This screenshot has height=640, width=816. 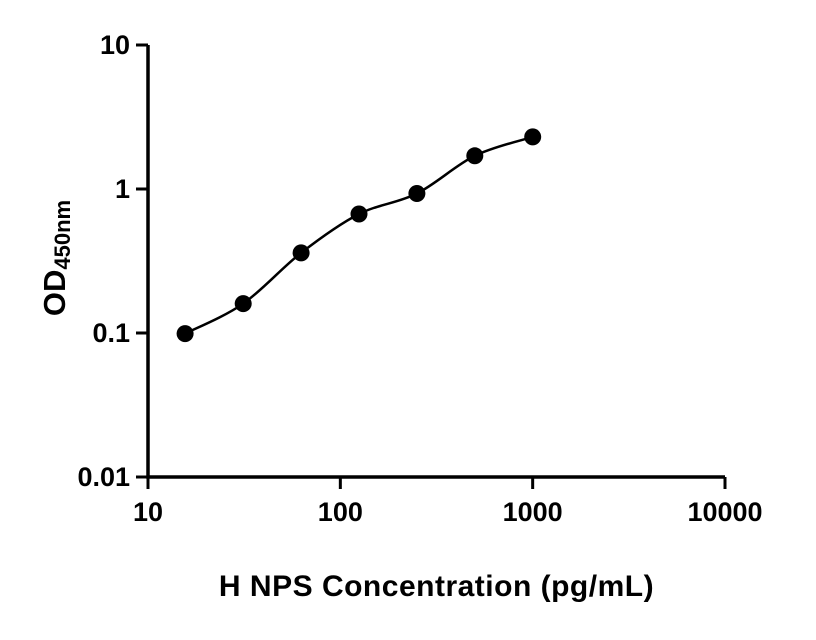 What do you see at coordinates (148, 512) in the screenshot?
I see `x-tick-label: 10` at bounding box center [148, 512].